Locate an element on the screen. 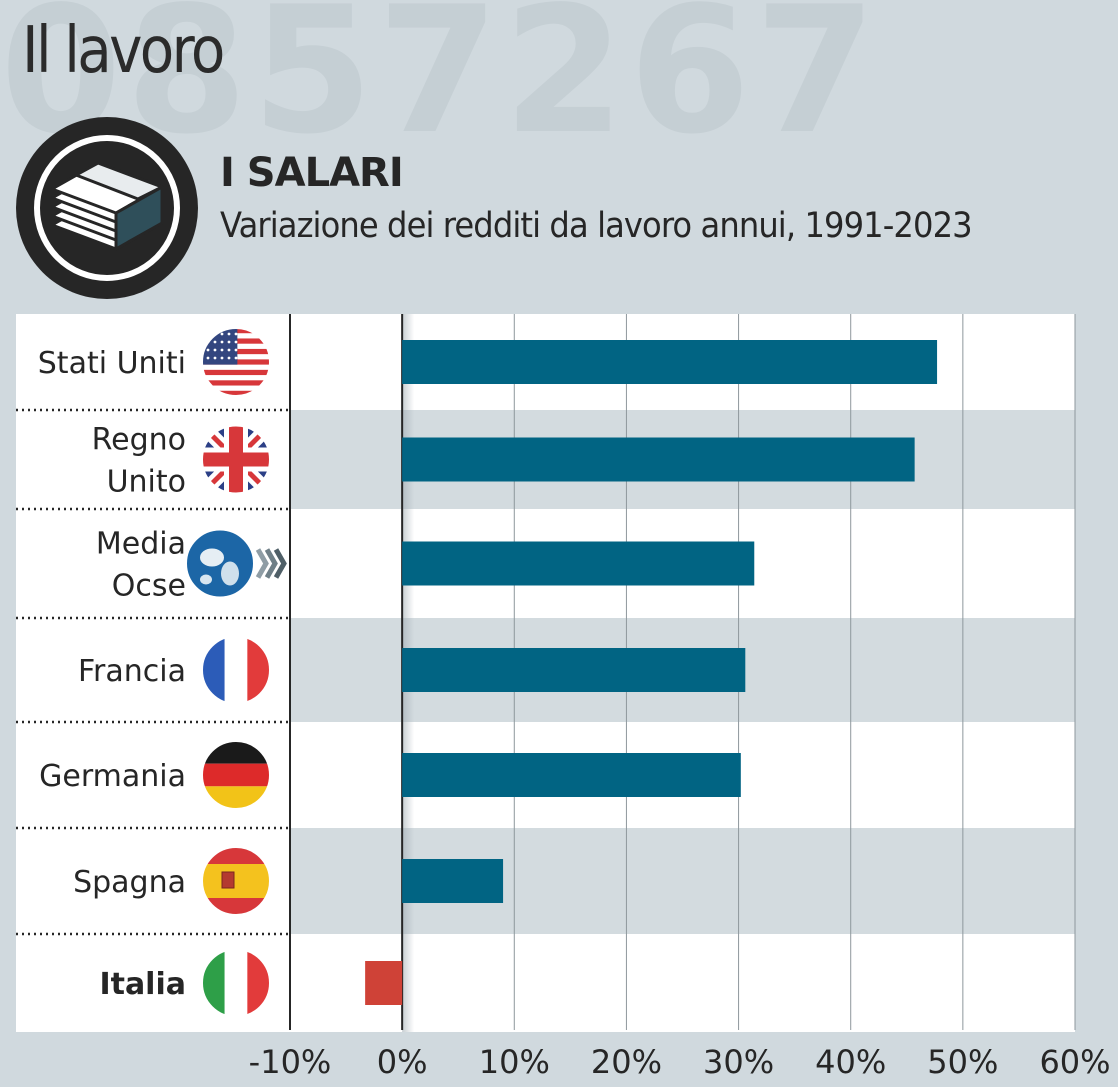 This screenshot has width=1118, height=1087. country-label: Germania is located at coordinates (112, 776).